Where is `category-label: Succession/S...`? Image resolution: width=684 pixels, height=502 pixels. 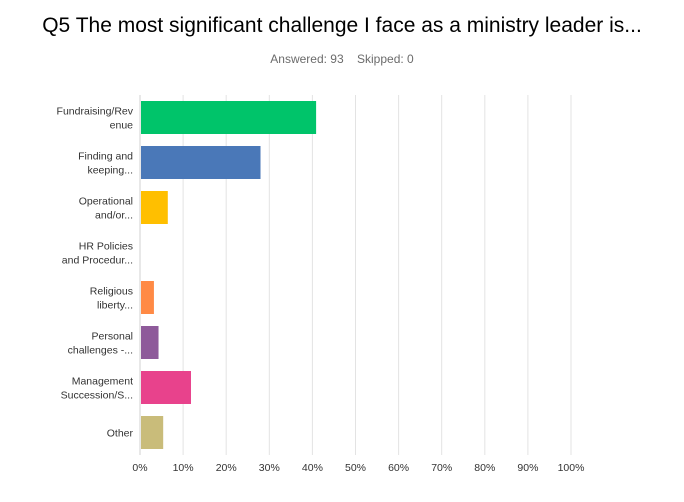 category-label: Succession/S... is located at coordinates (97, 396).